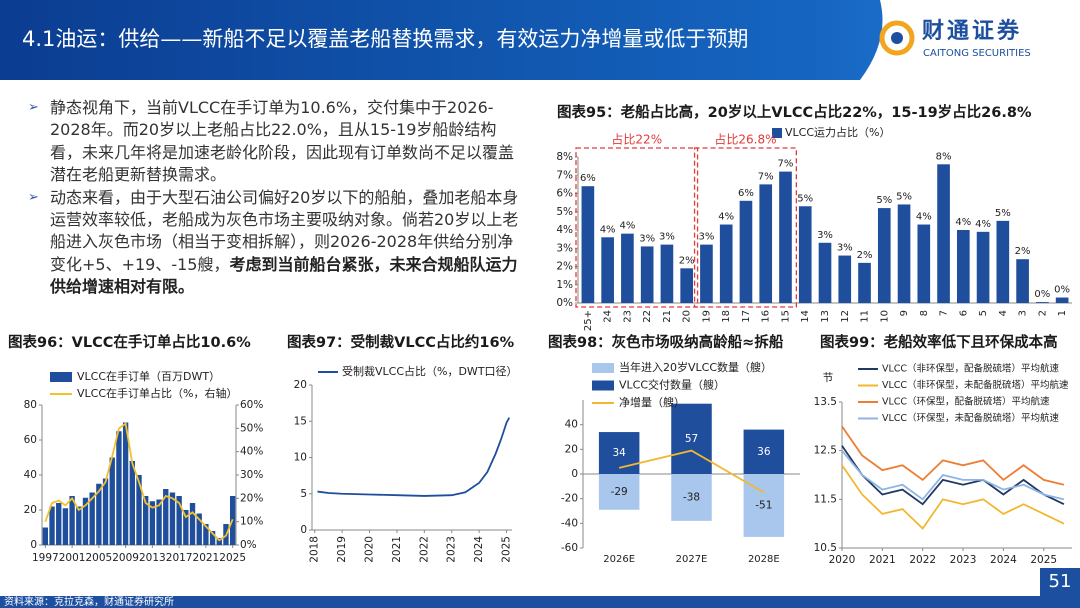 The height and width of the screenshot is (608, 1080). What do you see at coordinates (794, 112) in the screenshot?
I see `chart-title: 图表95：老船占比高，20岁以上VLCC占比22%，15-19岁占比26.8%` at bounding box center [794, 112].